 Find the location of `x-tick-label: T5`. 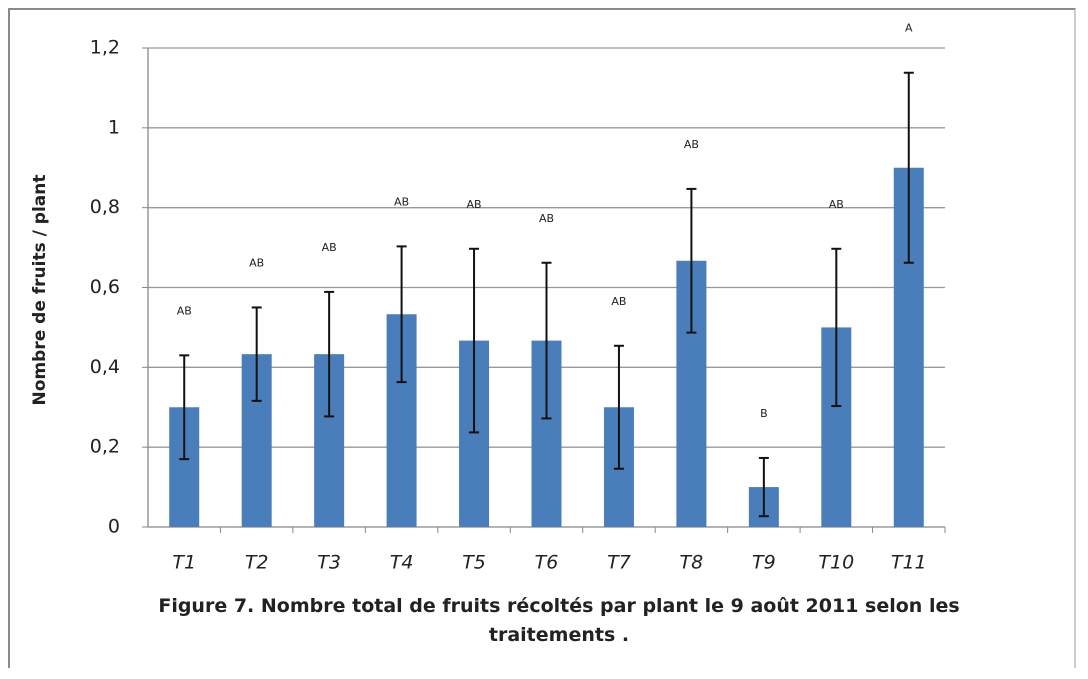

x-tick-label: T5 is located at coordinates (474, 563).